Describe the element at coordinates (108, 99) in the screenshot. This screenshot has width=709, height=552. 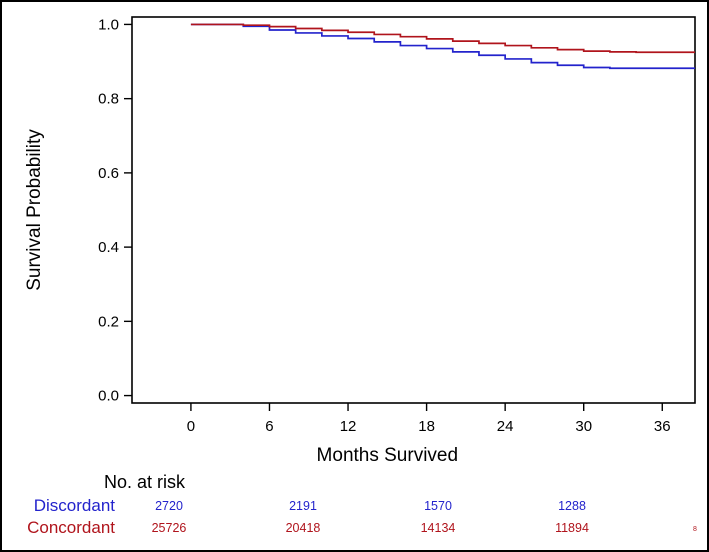
I see `y-tick-label: 0.8` at that location.